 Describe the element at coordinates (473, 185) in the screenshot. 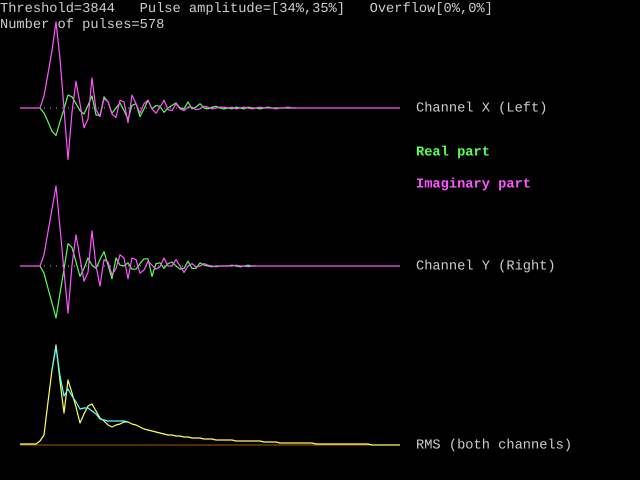

I see `text: Imaginary part` at that location.